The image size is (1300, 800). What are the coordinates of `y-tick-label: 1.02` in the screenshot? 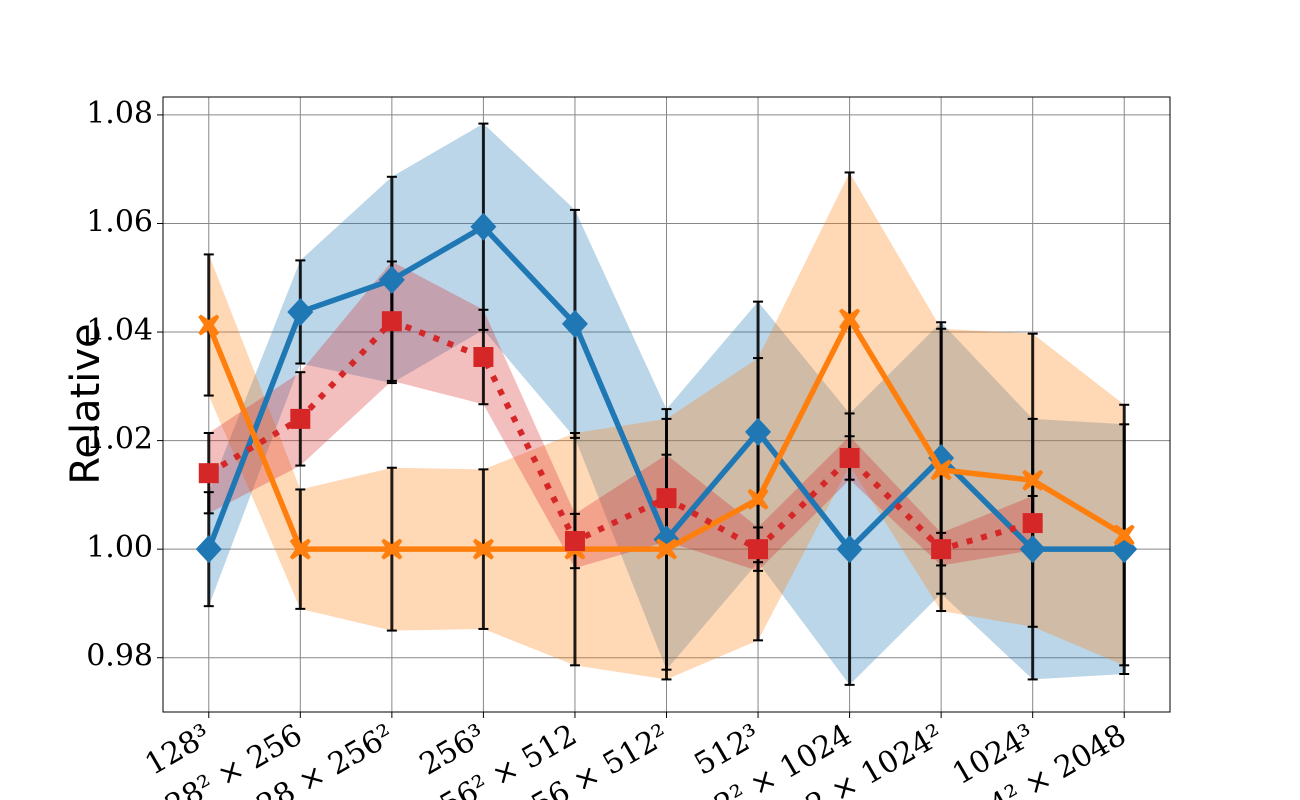 It's located at (119, 439).